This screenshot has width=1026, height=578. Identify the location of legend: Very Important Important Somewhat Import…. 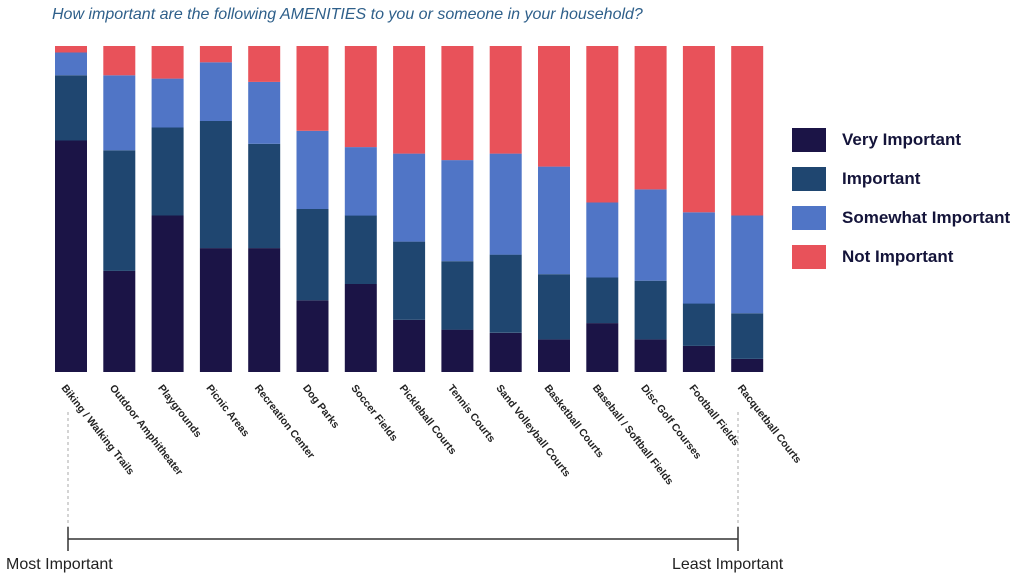
(901, 205).